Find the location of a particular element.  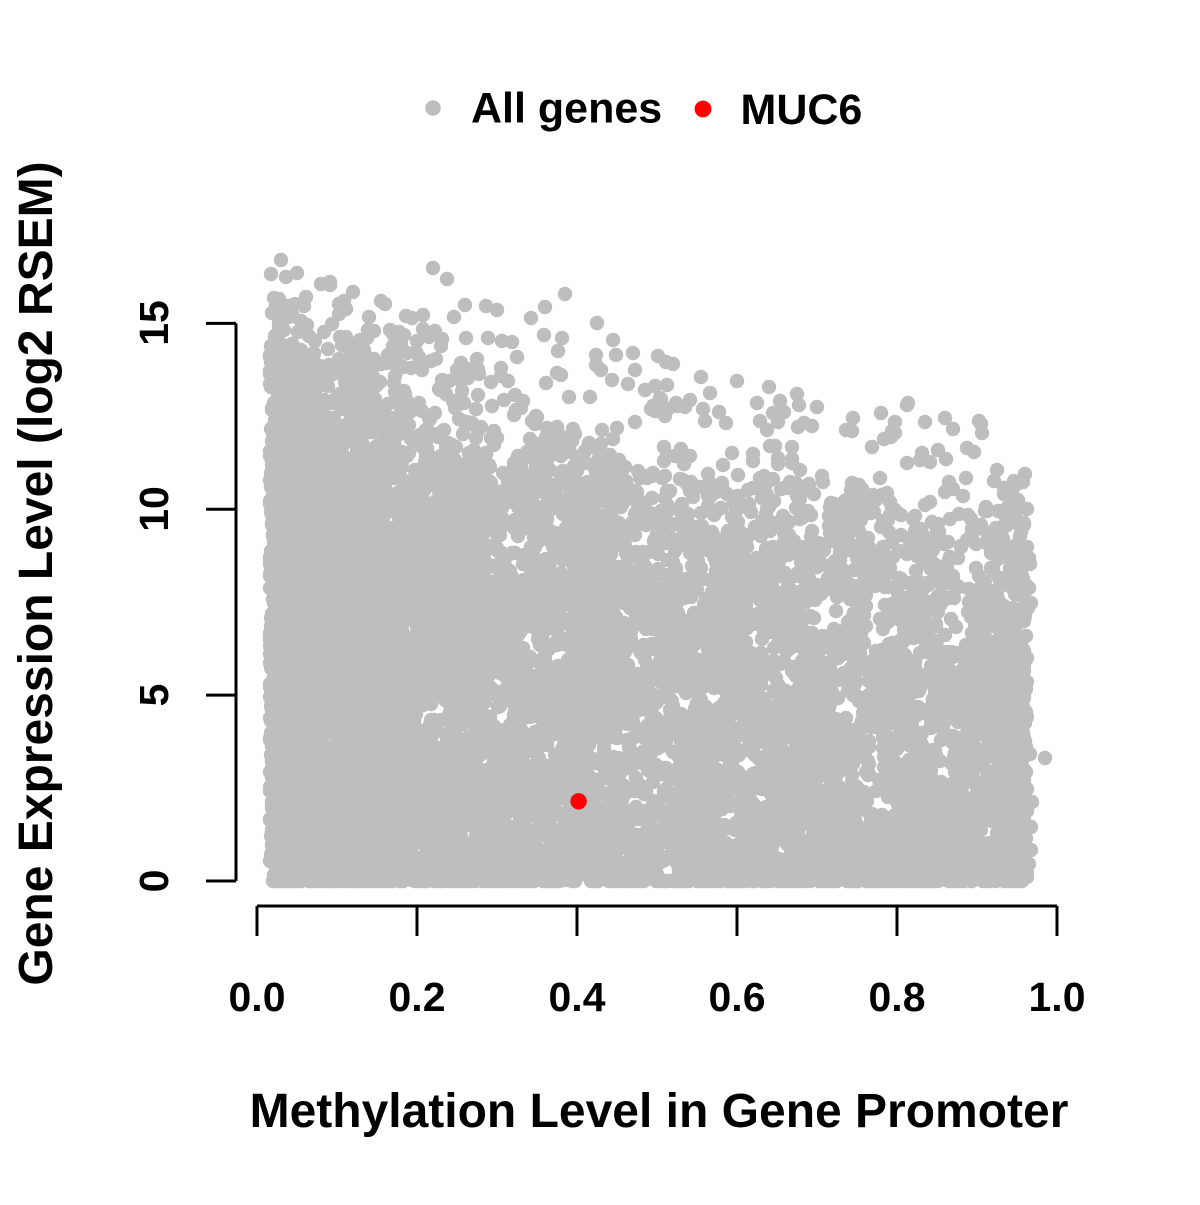

svg-text: All genes is located at coordinates (566, 109).